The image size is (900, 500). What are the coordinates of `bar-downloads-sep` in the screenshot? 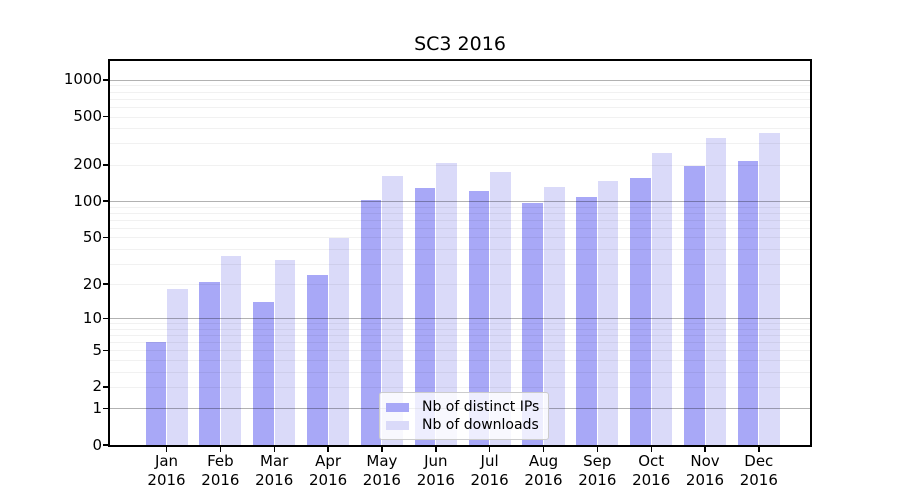 It's located at (608, 312).